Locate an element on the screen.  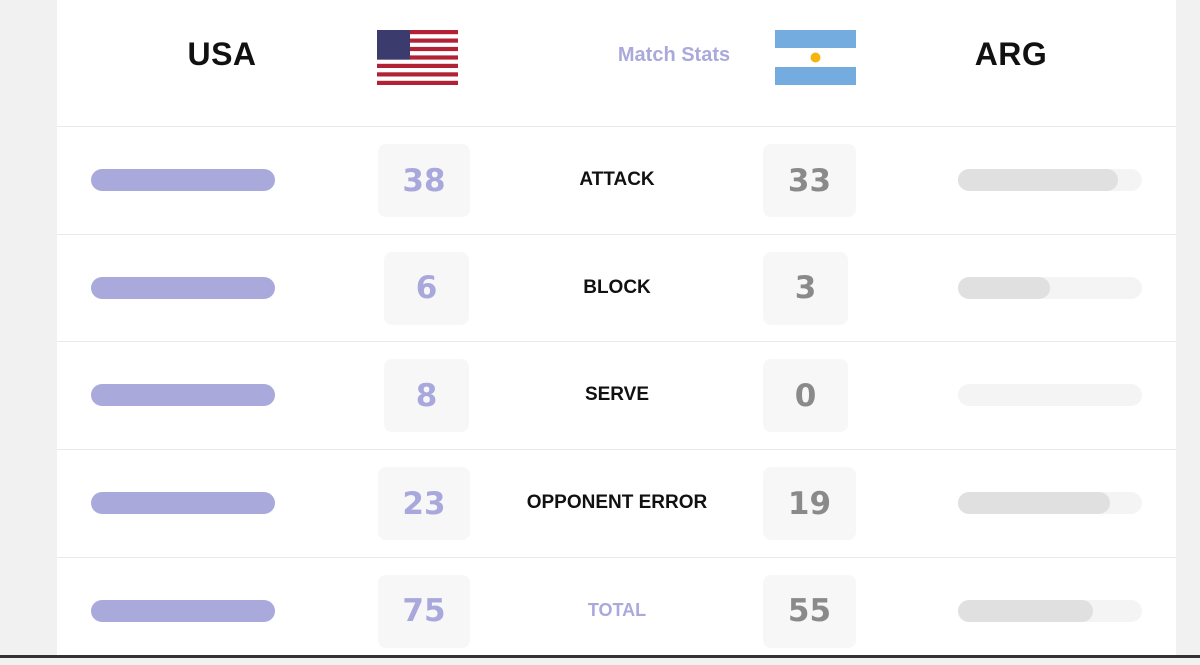
stat-label: BLOCK is located at coordinates (617, 287).